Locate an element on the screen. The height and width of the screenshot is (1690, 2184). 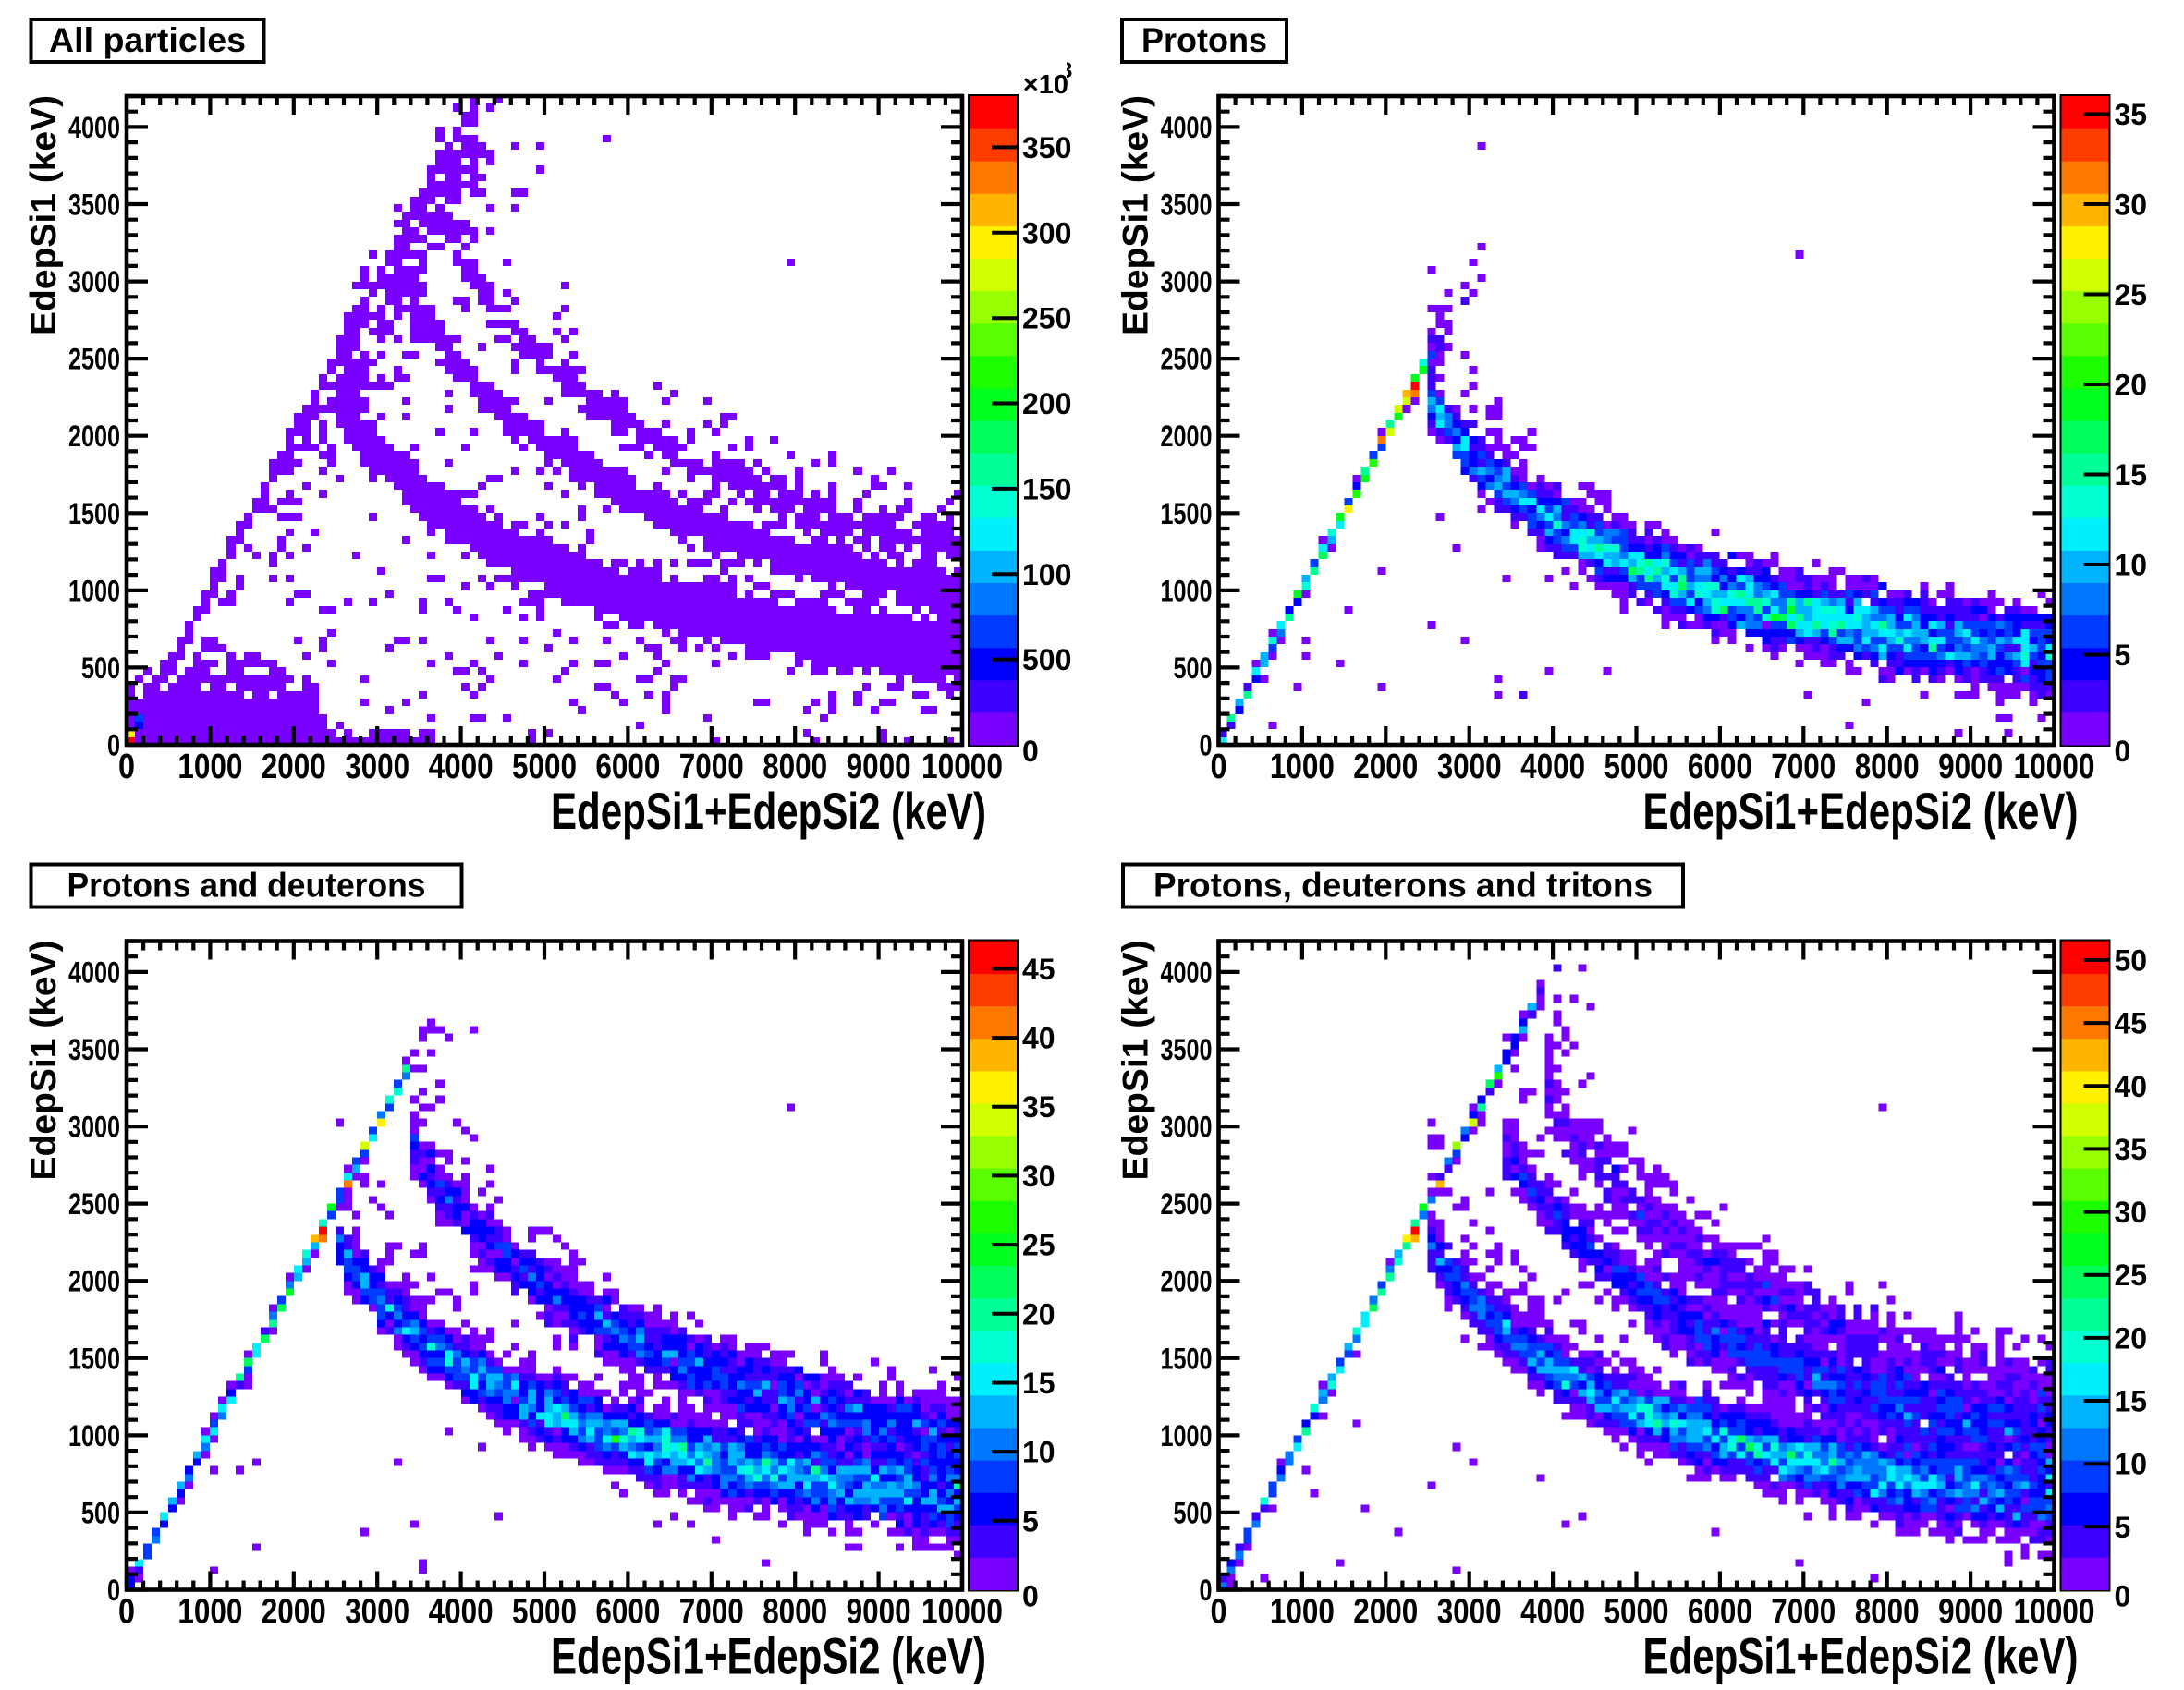
svg-text: 300 is located at coordinates (1046, 232).